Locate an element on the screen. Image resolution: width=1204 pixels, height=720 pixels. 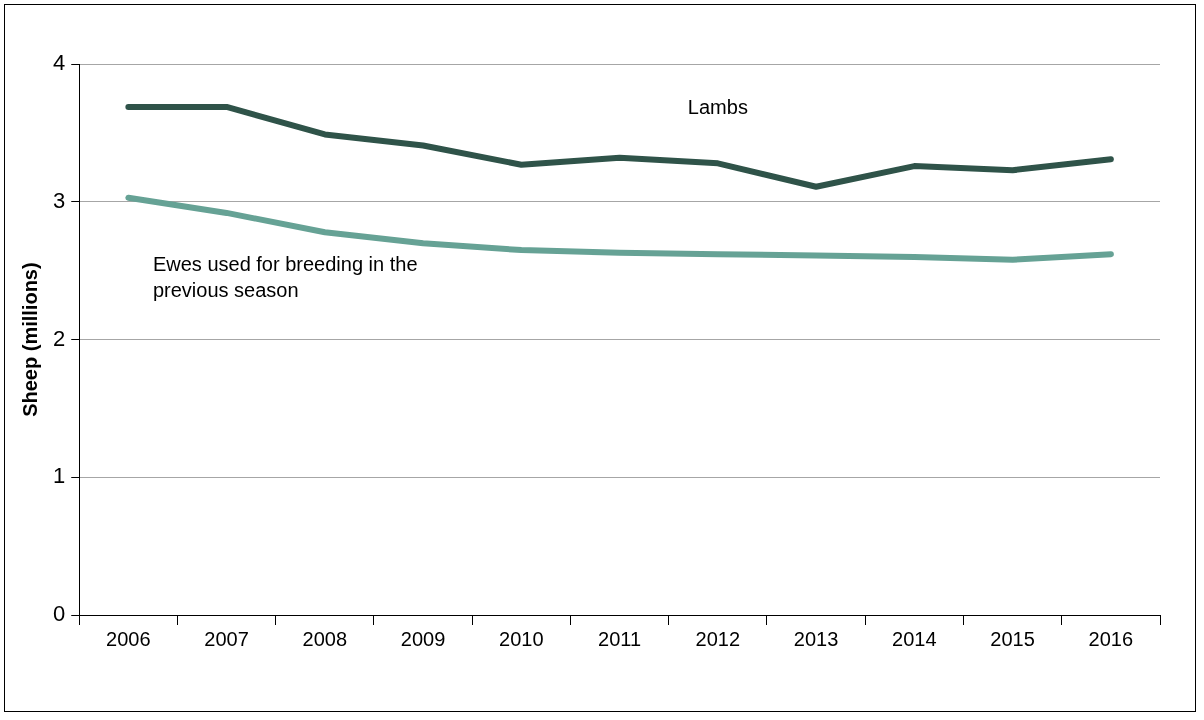
y-tick-label: 2 is located at coordinates (59, 338).